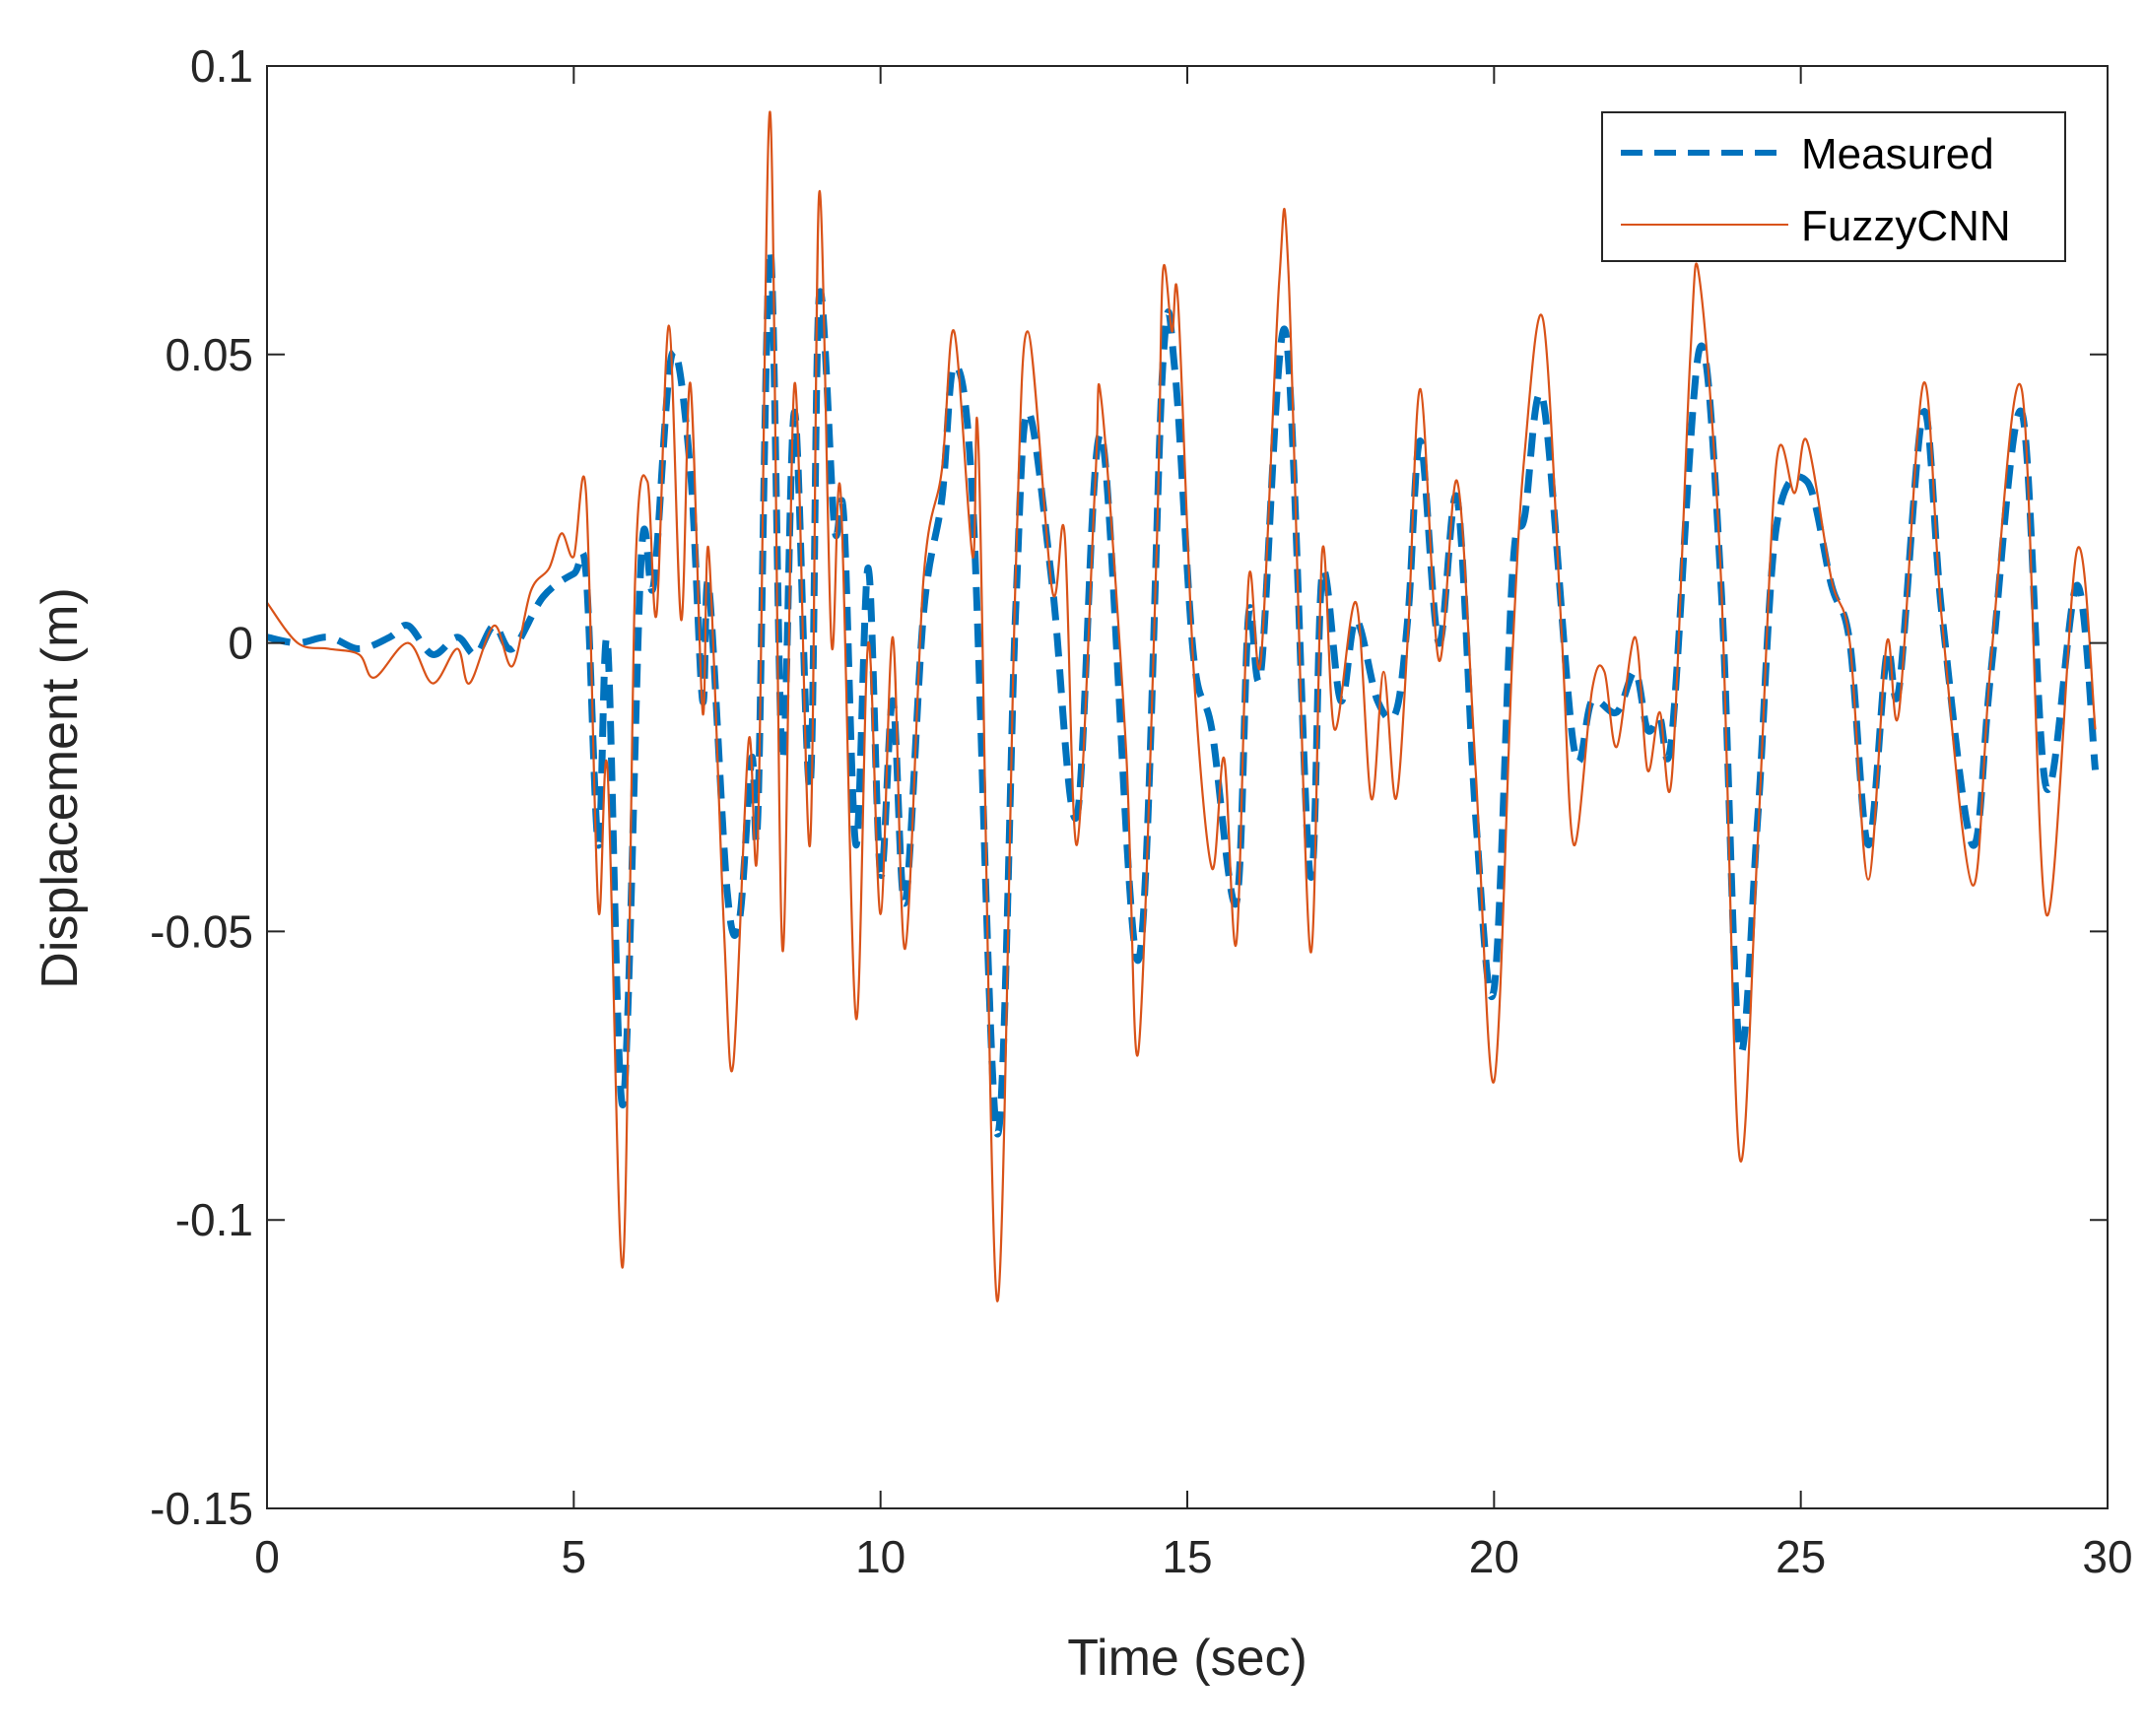 The height and width of the screenshot is (1736, 2145). I want to click on y-tick-label: 0, so click(240, 643).